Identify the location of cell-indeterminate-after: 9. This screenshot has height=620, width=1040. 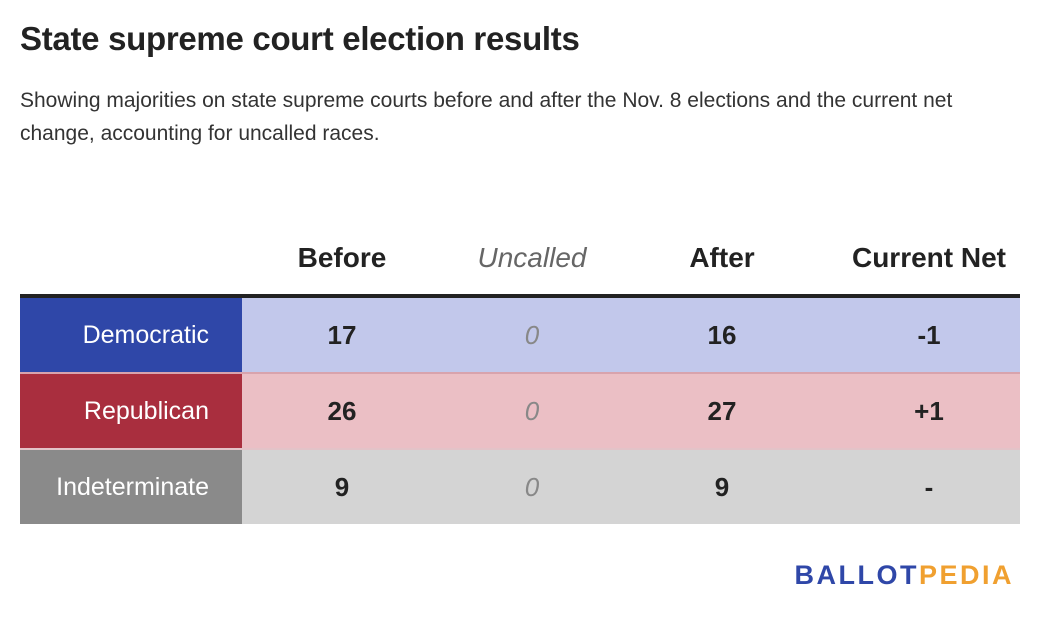
(722, 486).